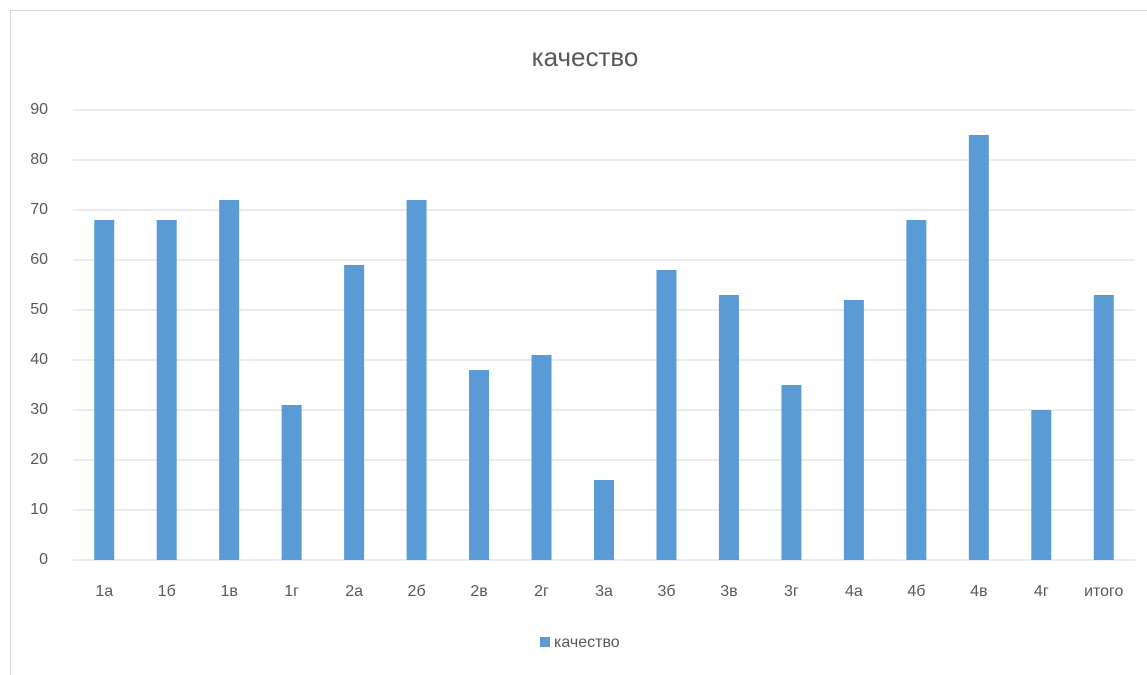 The height and width of the screenshot is (675, 1147). What do you see at coordinates (39, 309) in the screenshot?
I see `y-tick-label: 50` at bounding box center [39, 309].